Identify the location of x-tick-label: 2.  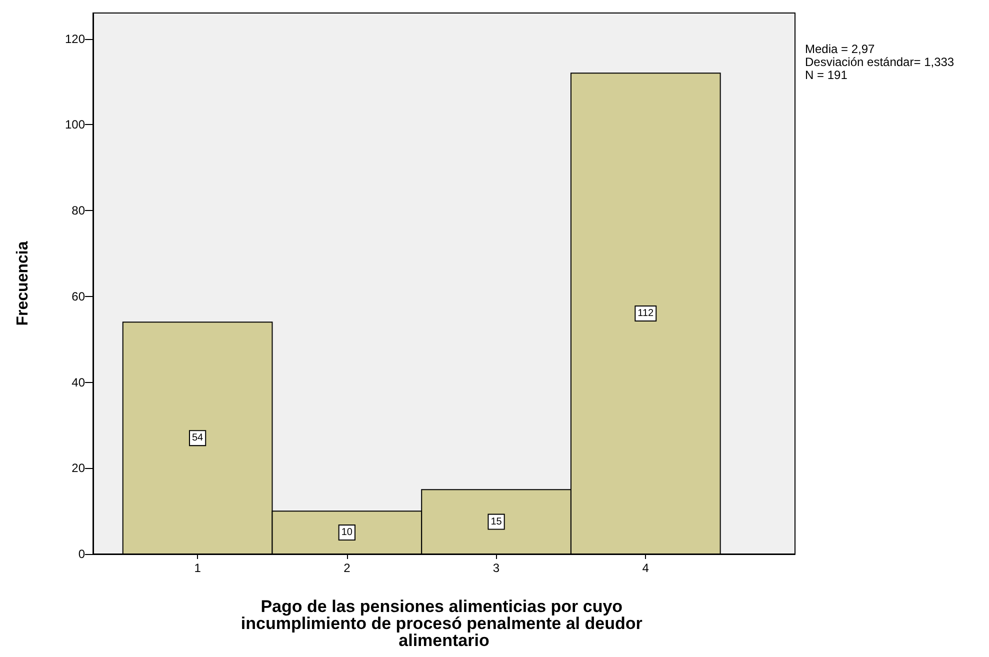
(347, 568).